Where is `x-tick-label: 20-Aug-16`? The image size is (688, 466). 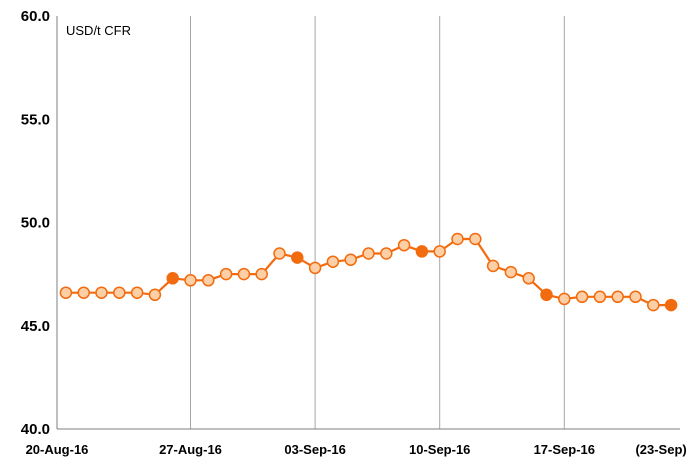 x-tick-label: 20-Aug-16 is located at coordinates (57, 449).